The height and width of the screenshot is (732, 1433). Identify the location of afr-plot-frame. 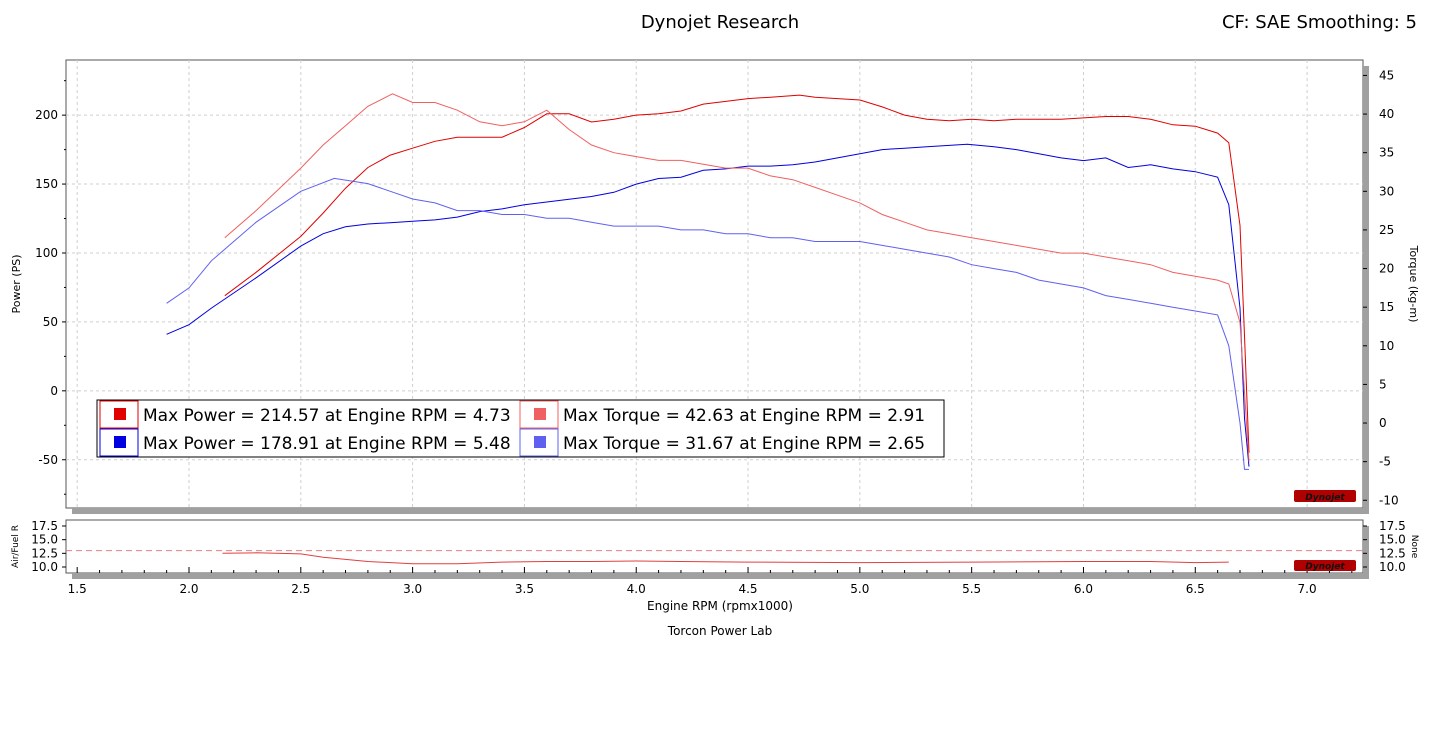
(714, 546).